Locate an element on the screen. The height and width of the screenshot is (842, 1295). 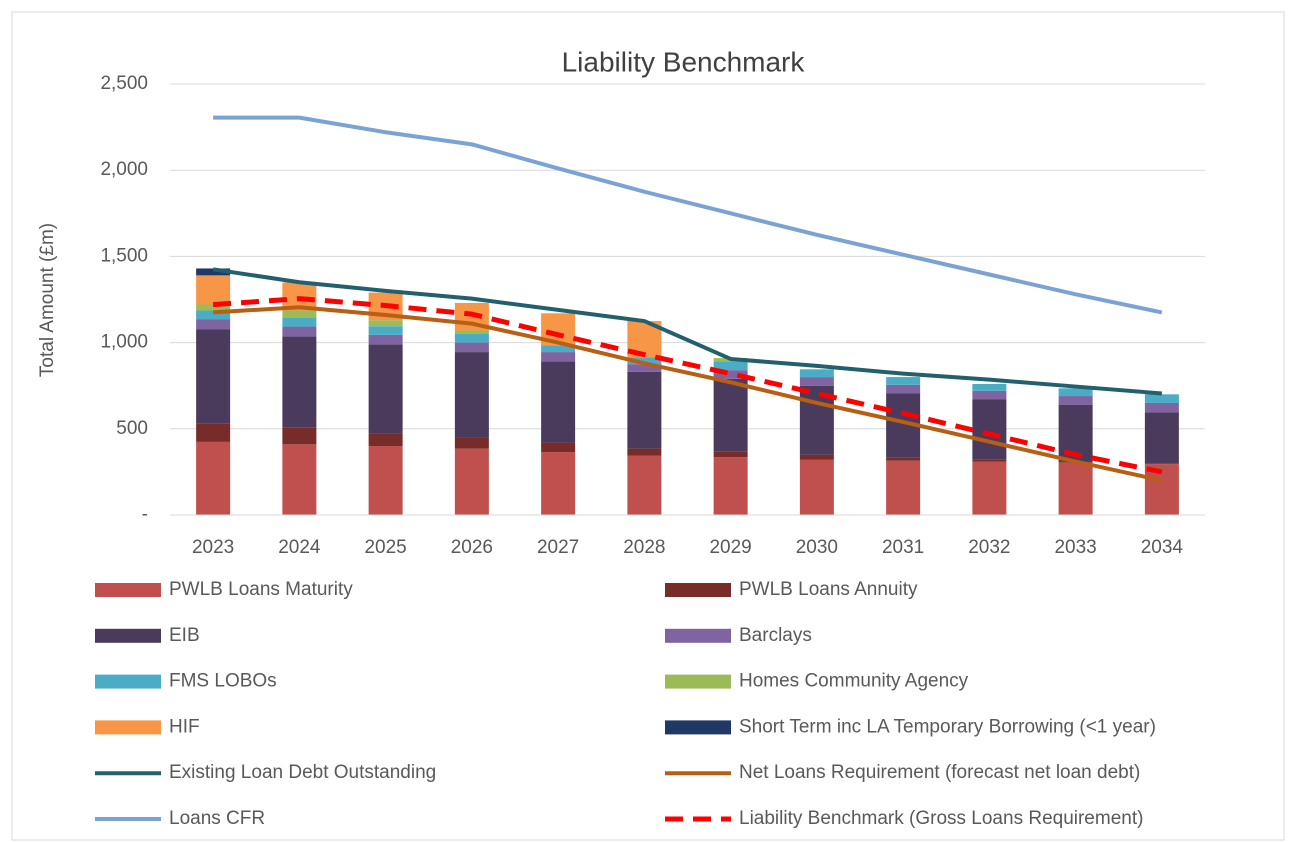
x-tick-label: 2024 is located at coordinates (299, 547).